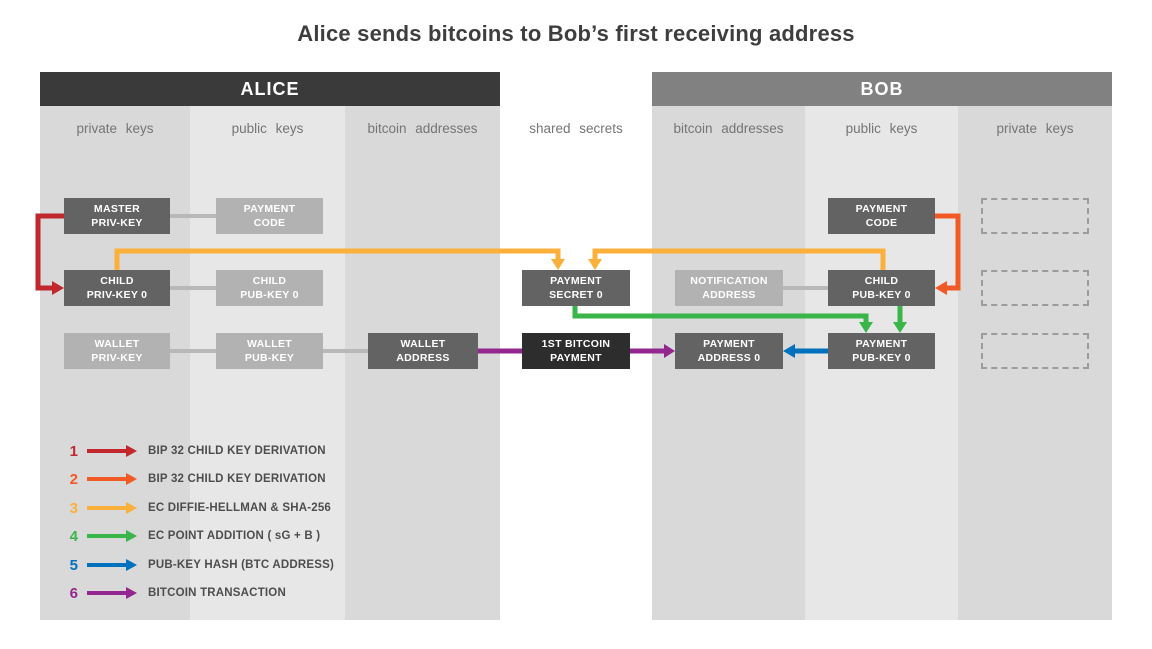  What do you see at coordinates (106, 593) in the screenshot?
I see `legend-6-arrow-line` at bounding box center [106, 593].